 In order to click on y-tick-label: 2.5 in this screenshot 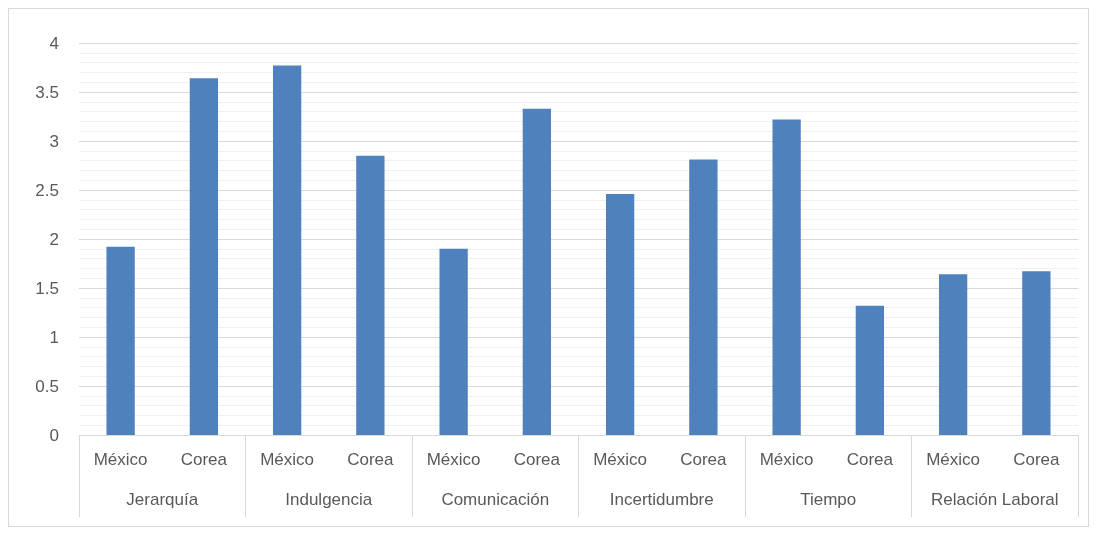, I will do `click(47, 190)`.